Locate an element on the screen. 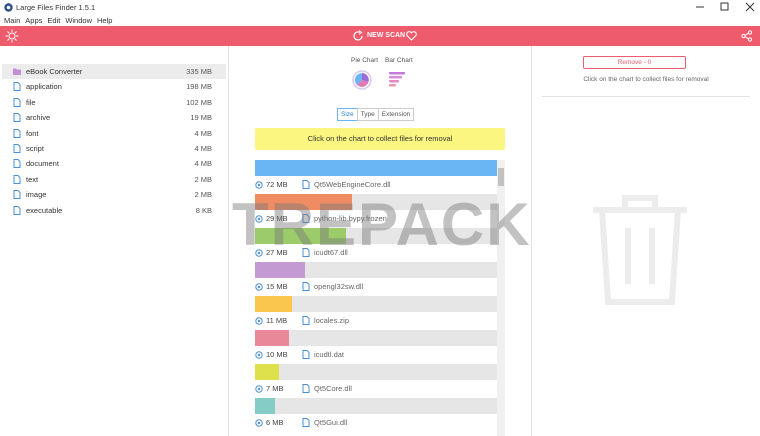 Image resolution: width=760 pixels, height=436 pixels. file-size: 7 MB is located at coordinates (275, 388).